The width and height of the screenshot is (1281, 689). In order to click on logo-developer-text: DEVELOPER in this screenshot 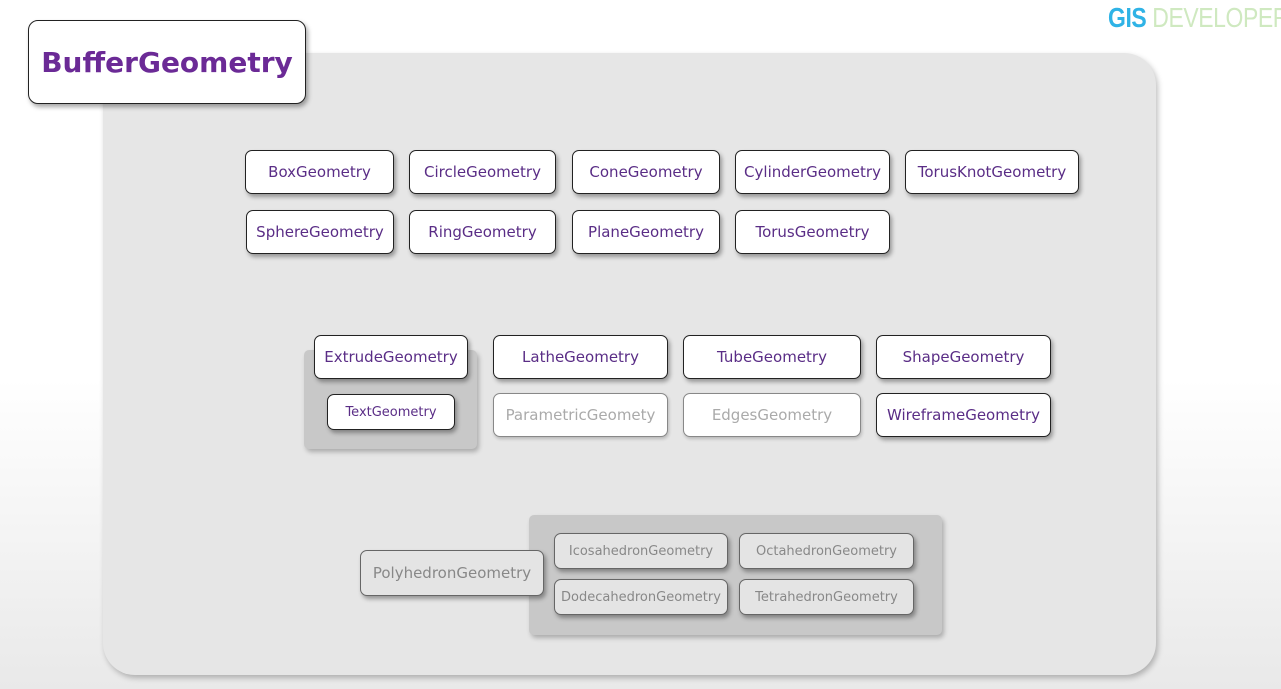, I will do `click(1216, 17)`.